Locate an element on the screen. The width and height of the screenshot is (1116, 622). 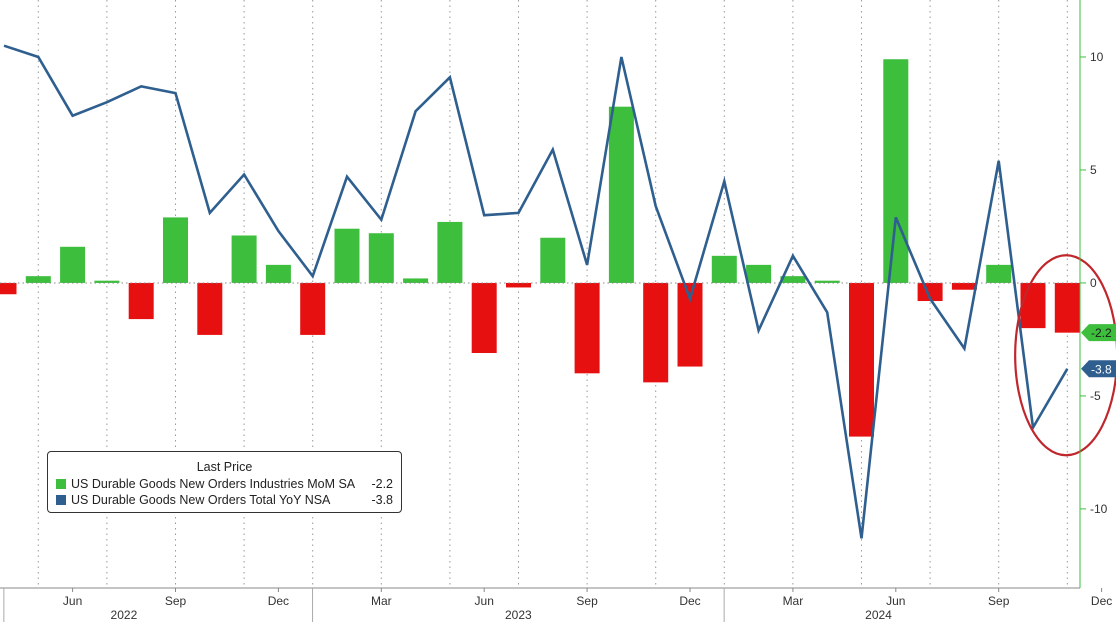
y-tick-label: -5 is located at coordinates (1095, 396).